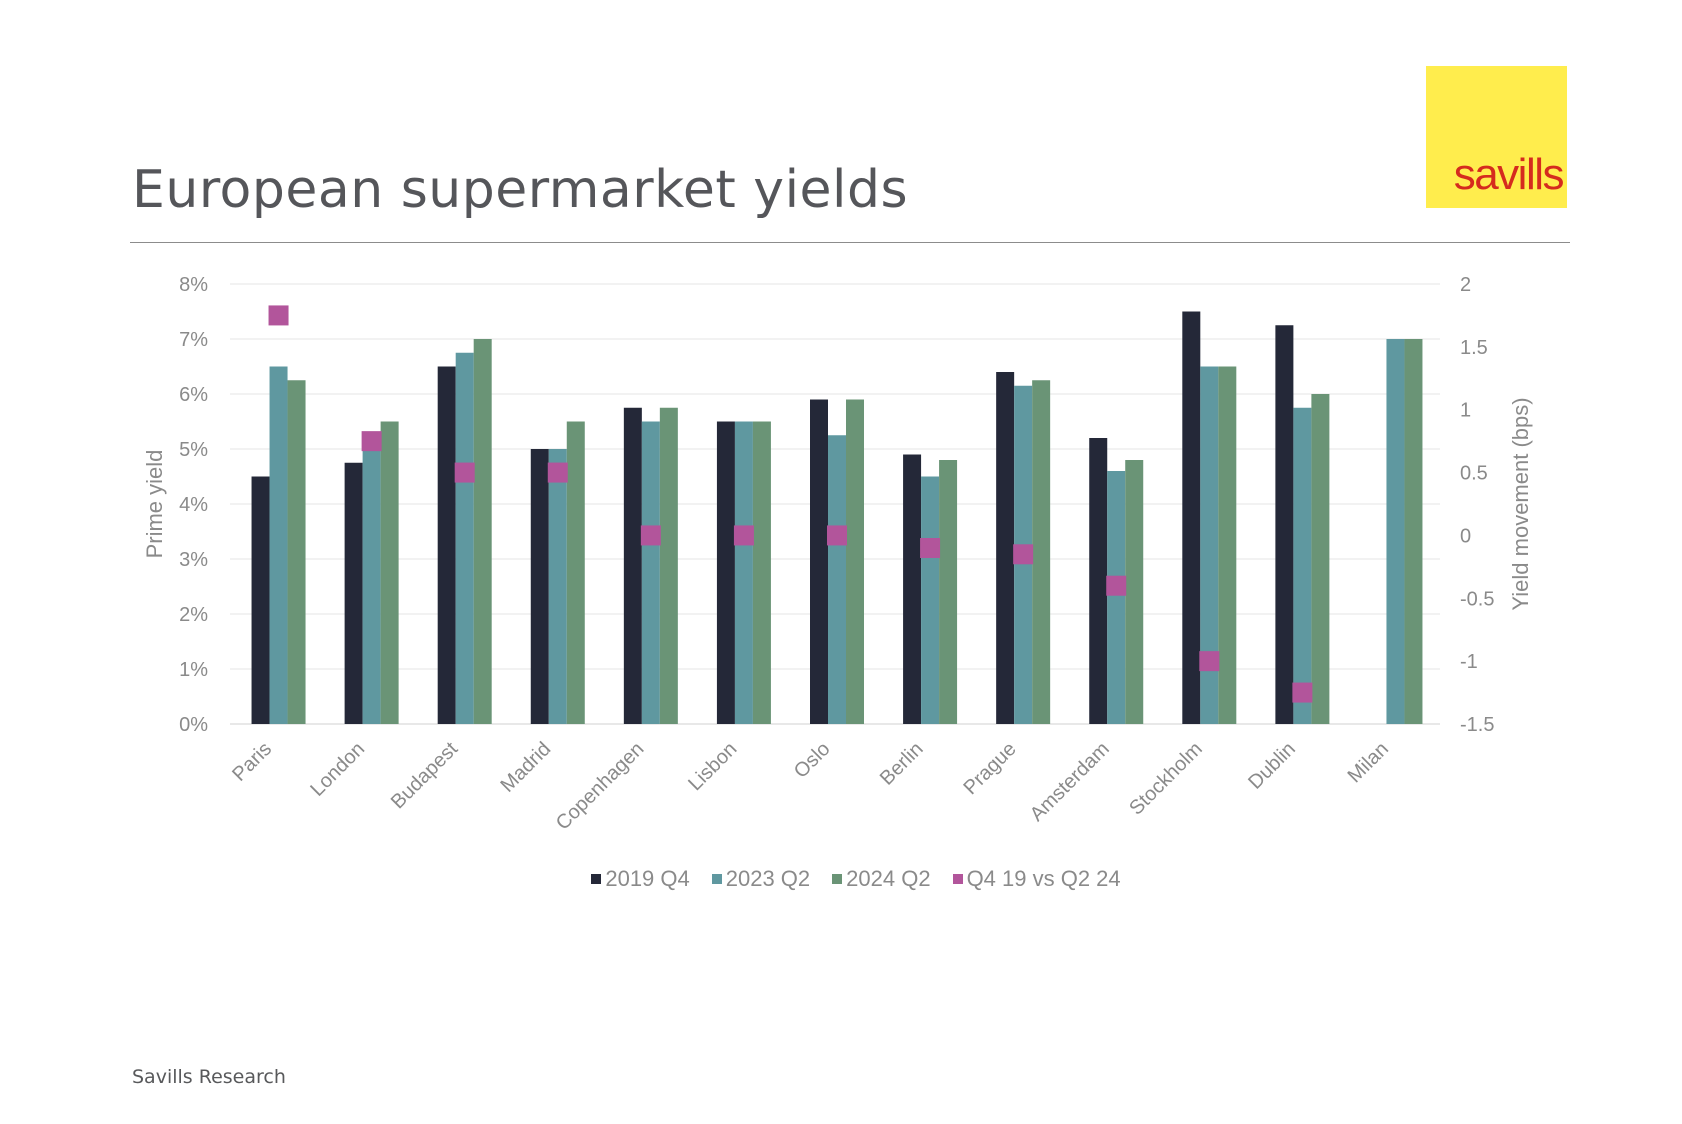 The image size is (1682, 1124). I want to click on title-divider, so click(850, 242).